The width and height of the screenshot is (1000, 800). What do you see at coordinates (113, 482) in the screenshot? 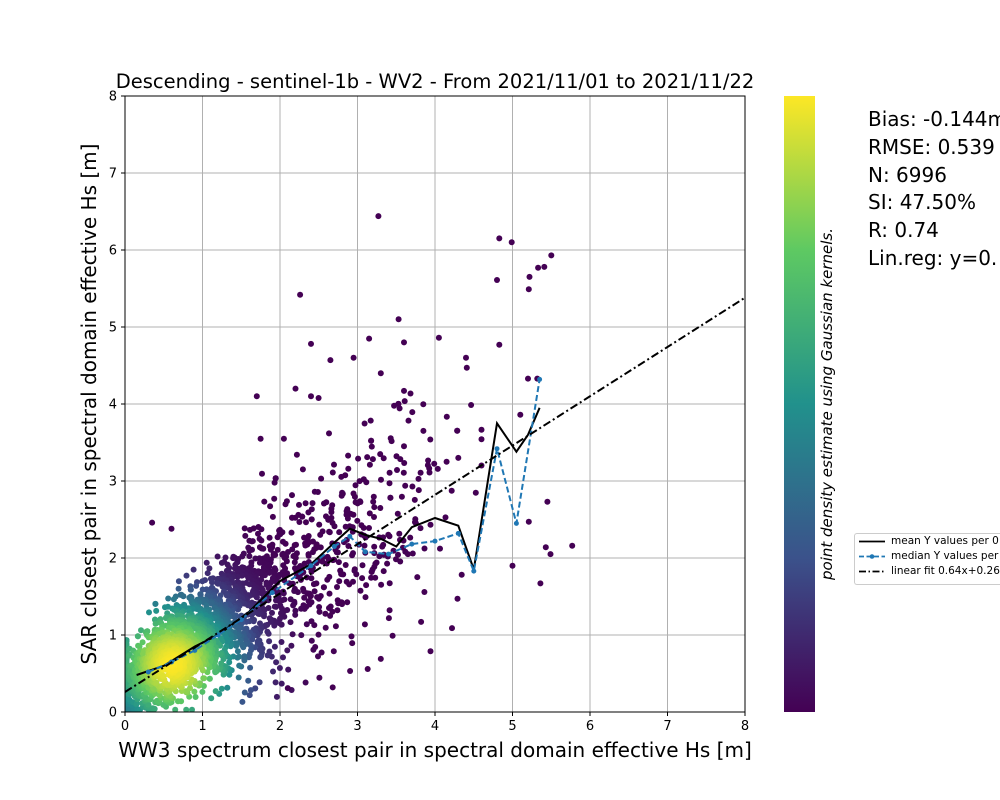
I see `y-tick-label: 3` at bounding box center [113, 482].